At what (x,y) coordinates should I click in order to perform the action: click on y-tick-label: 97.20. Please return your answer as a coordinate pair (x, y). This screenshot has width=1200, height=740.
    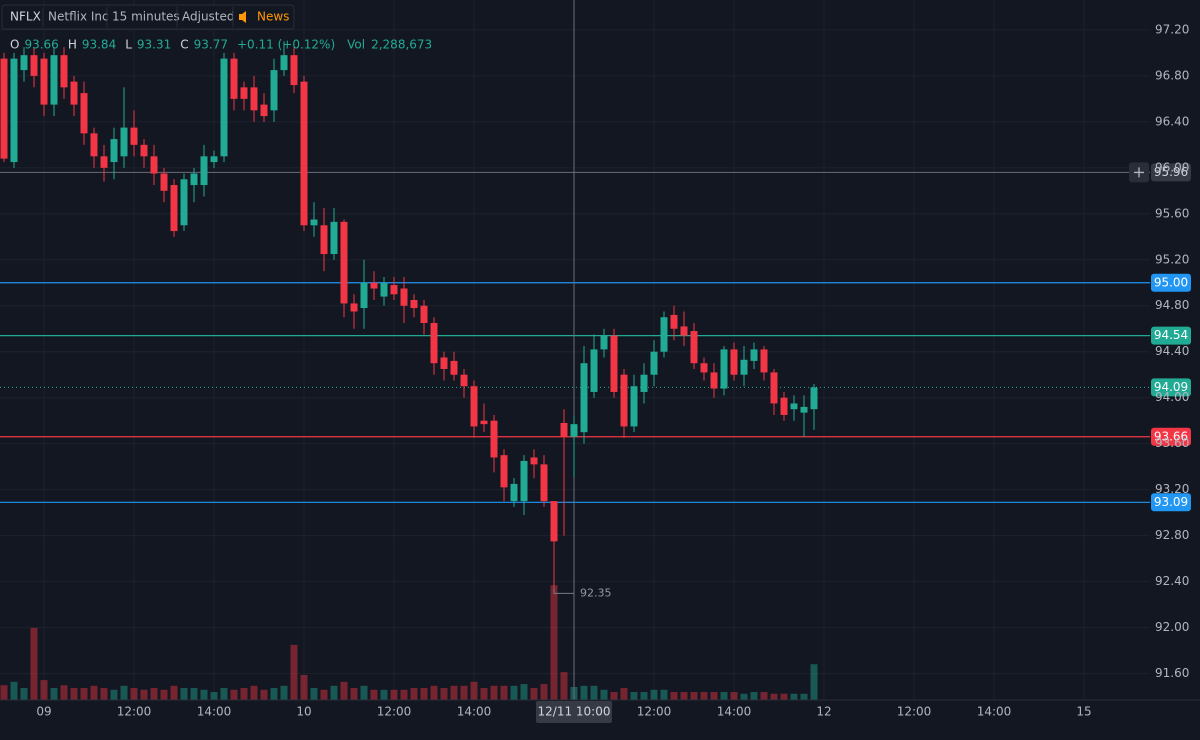
    Looking at the image, I should click on (1172, 29).